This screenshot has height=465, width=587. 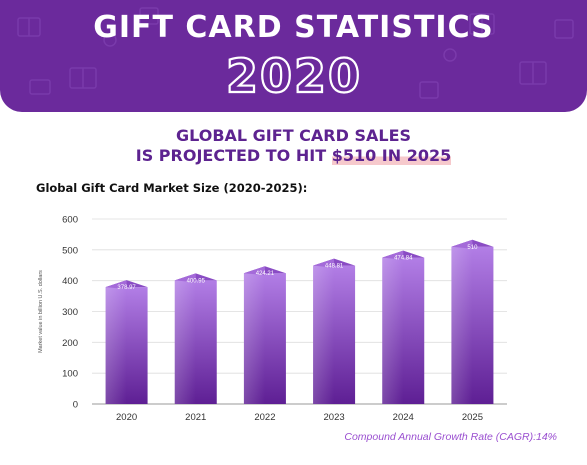 I want to click on headline-line-1: GLOBAL GIFT CARD SALES, so click(x=293, y=135).